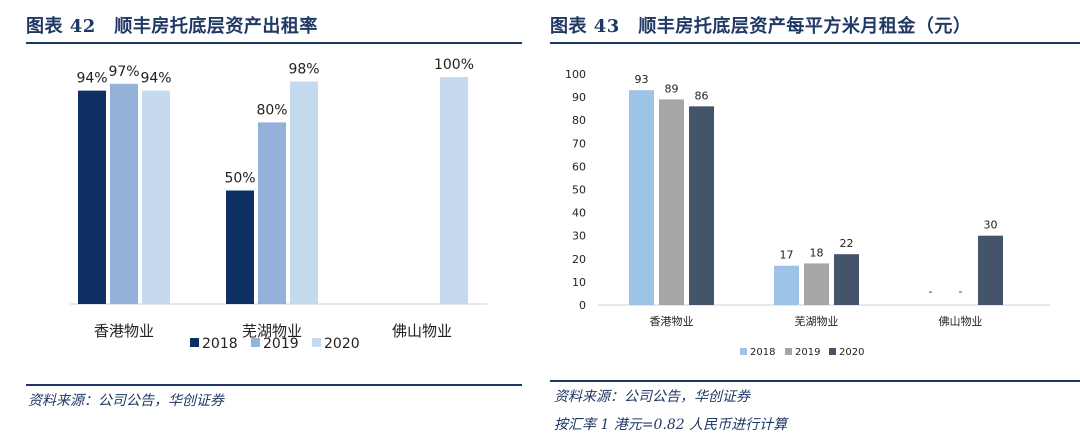  What do you see at coordinates (642, 79) in the screenshot?
I see `data-label: 93` at bounding box center [642, 79].